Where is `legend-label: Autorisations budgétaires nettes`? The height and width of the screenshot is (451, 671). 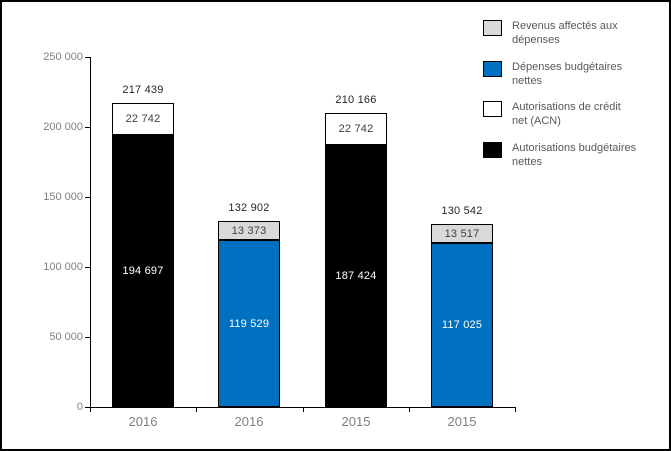
legend-label: Autorisations budgétaires nettes is located at coordinates (574, 155).